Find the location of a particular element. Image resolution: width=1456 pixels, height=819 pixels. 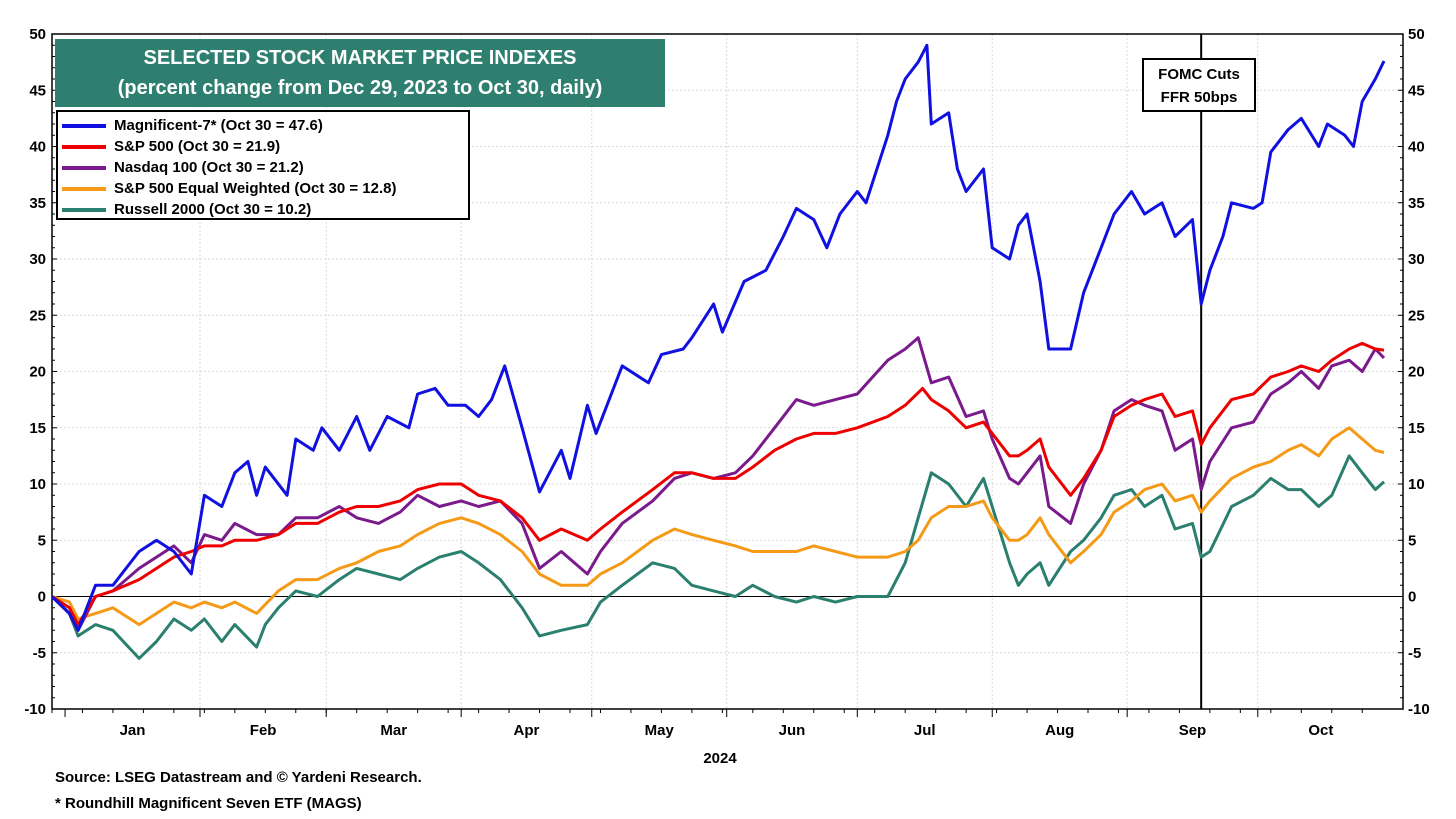

y-tick-label-left: 35 is located at coordinates (37, 203).